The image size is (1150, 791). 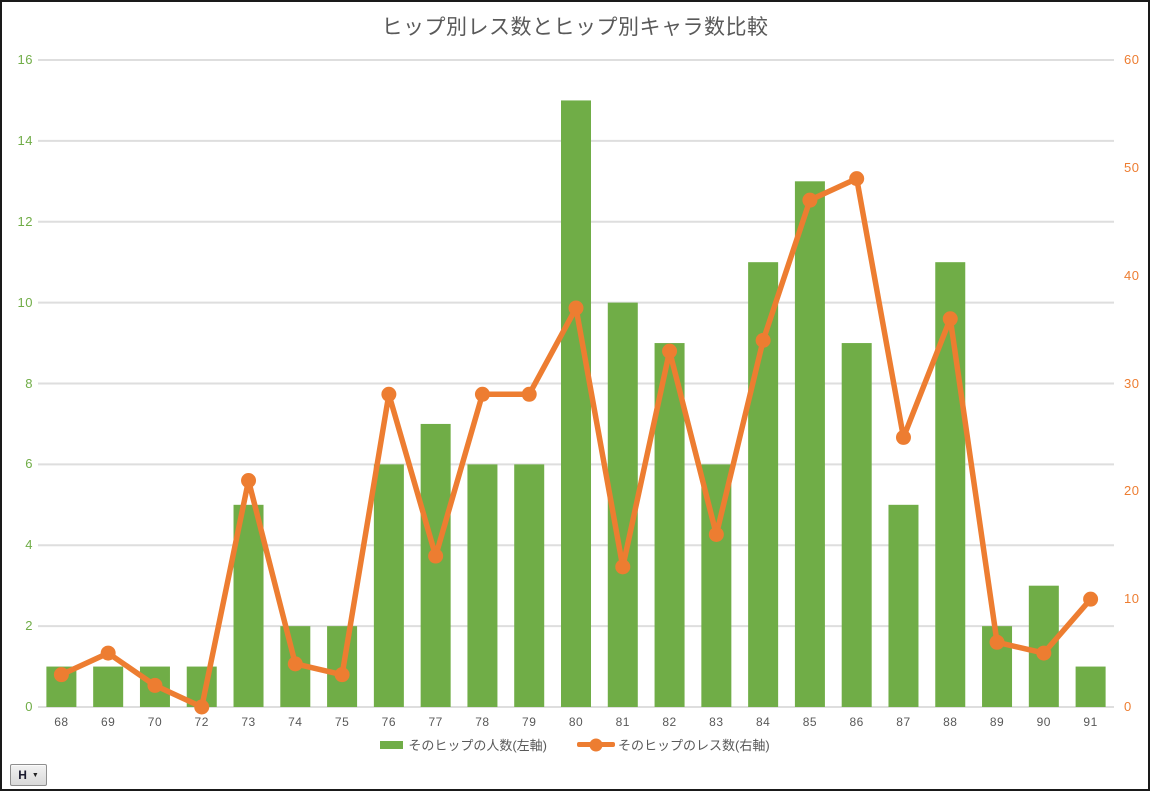 I want to click on line-marker-dot-icon, so click(x=596, y=744).